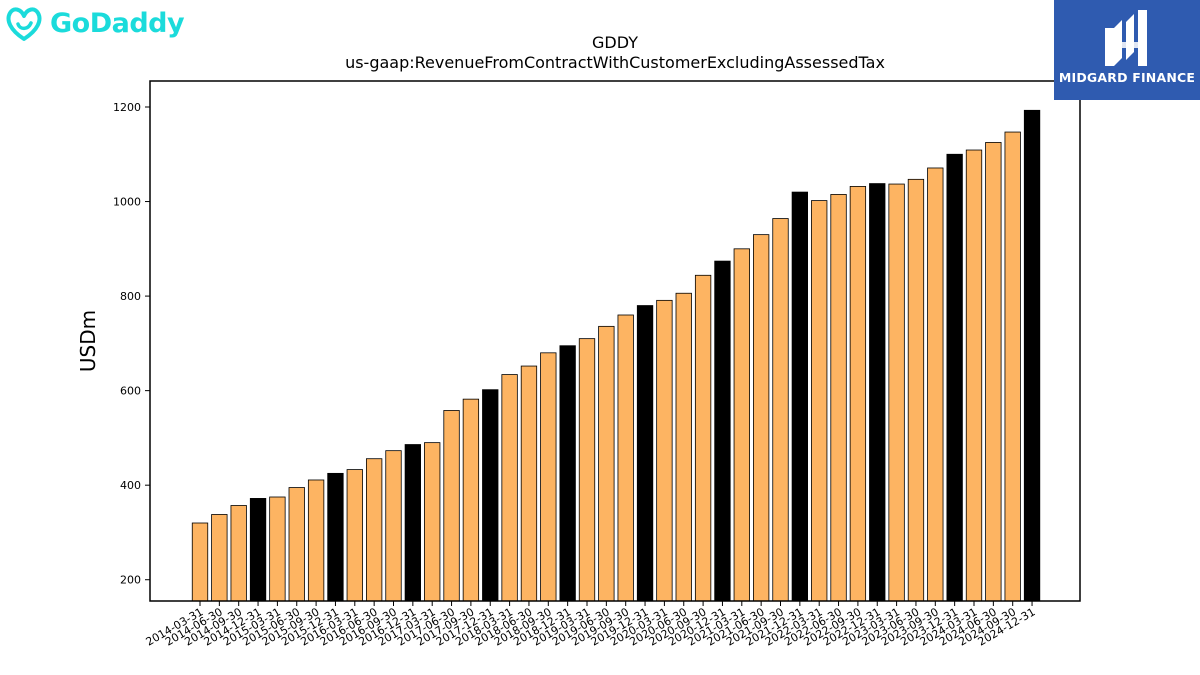 Image resolution: width=1200 pixels, height=675 pixels. I want to click on godaddy-wordmark: GoDaddy, so click(117, 23).